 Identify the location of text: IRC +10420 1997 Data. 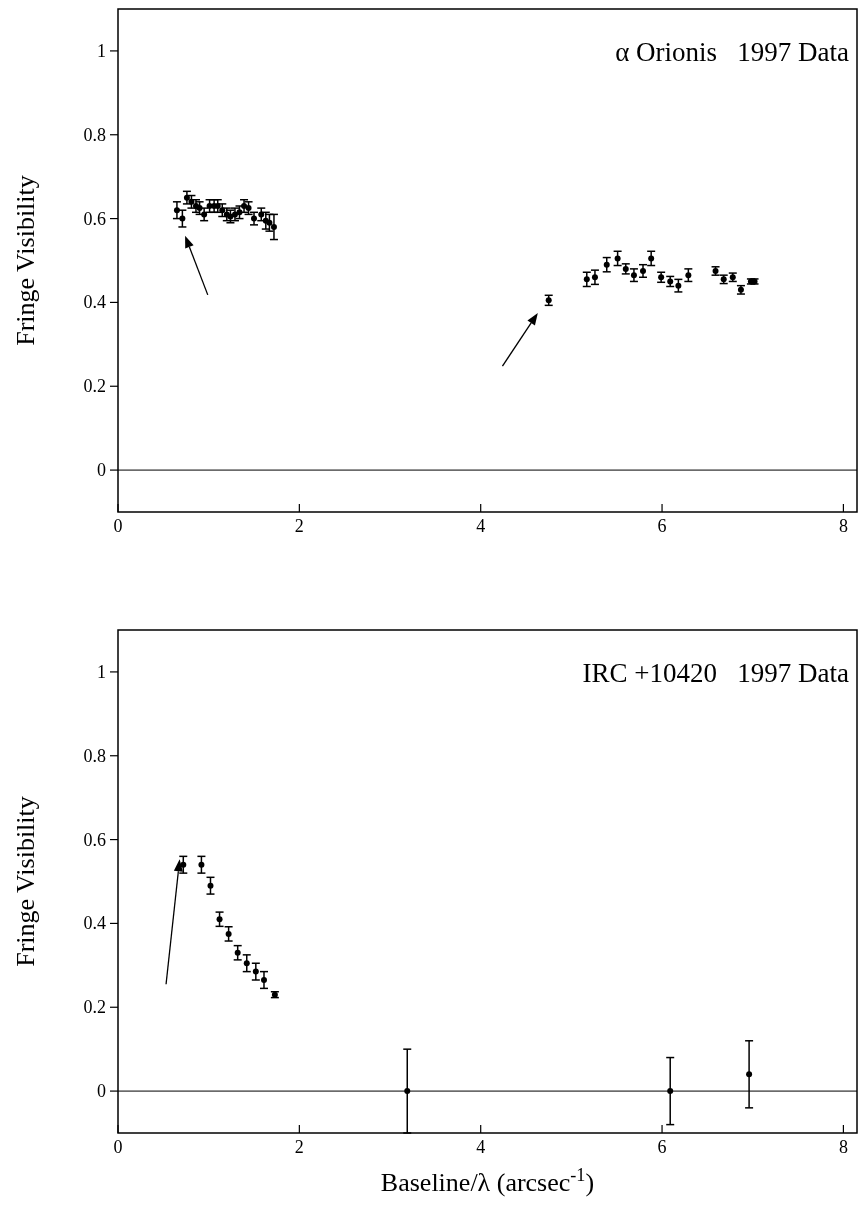
(715, 672).